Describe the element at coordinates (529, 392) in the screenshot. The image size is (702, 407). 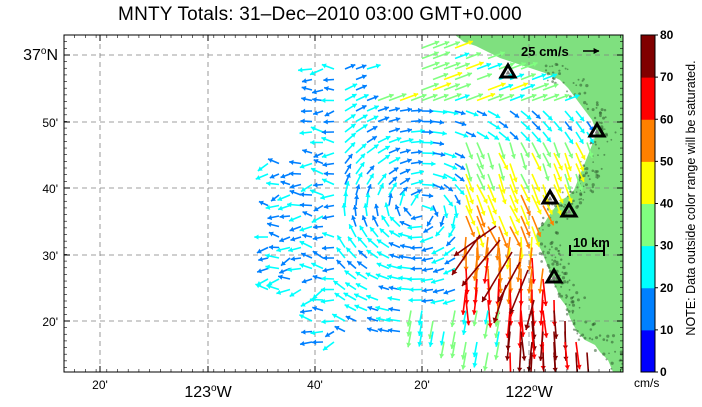
I see `lon-label: 122oW` at that location.